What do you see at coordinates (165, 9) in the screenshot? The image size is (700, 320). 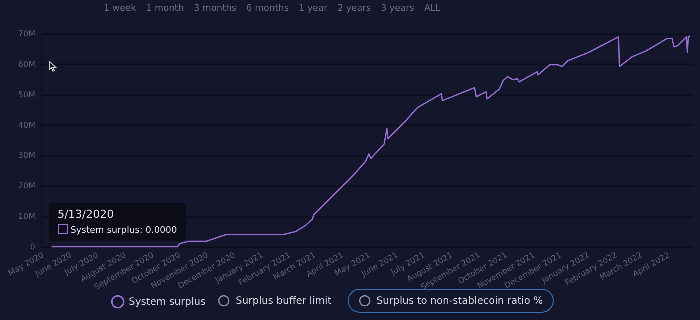 I see `text: 1 month` at bounding box center [165, 9].